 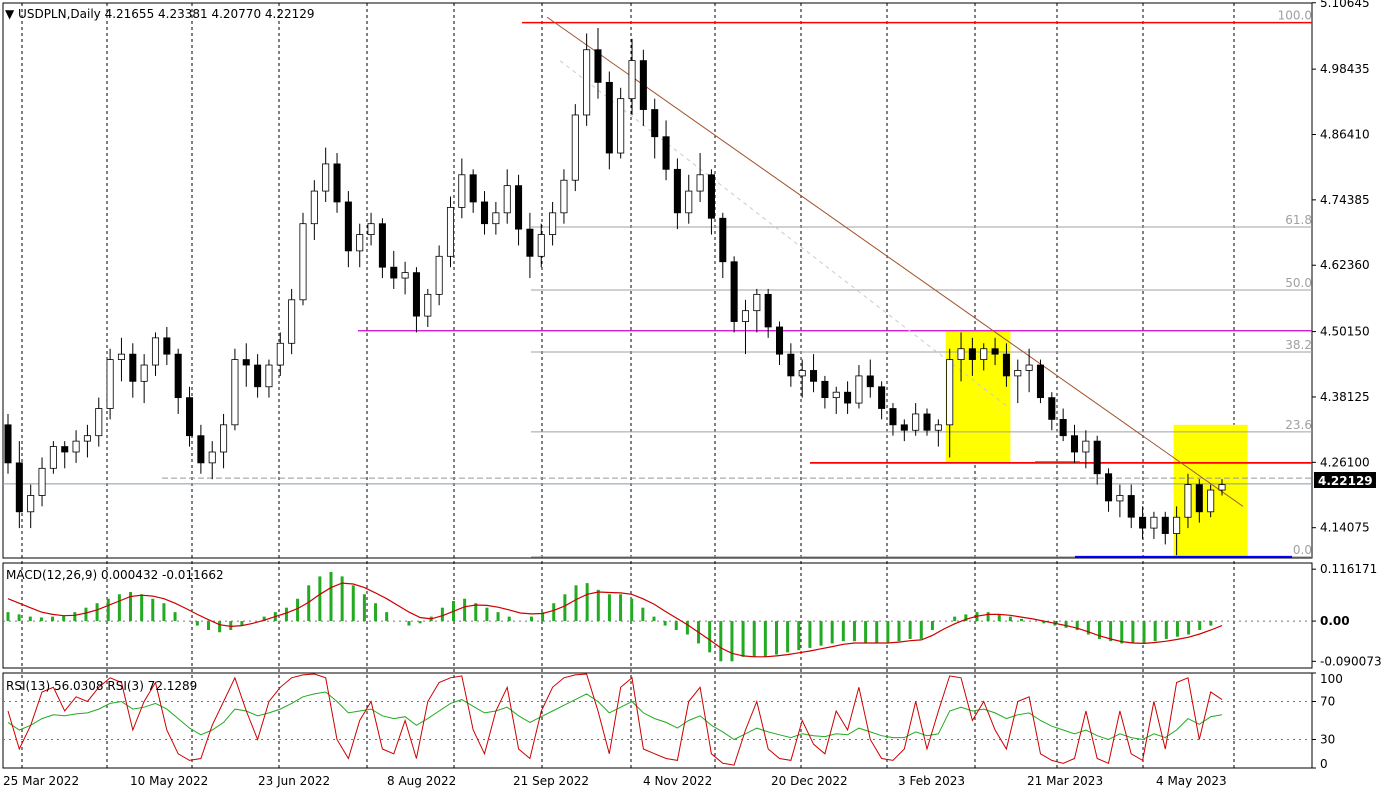 What do you see at coordinates (1298, 345) in the screenshot?
I see `fibonacci-level-label: 38.2` at bounding box center [1298, 345].